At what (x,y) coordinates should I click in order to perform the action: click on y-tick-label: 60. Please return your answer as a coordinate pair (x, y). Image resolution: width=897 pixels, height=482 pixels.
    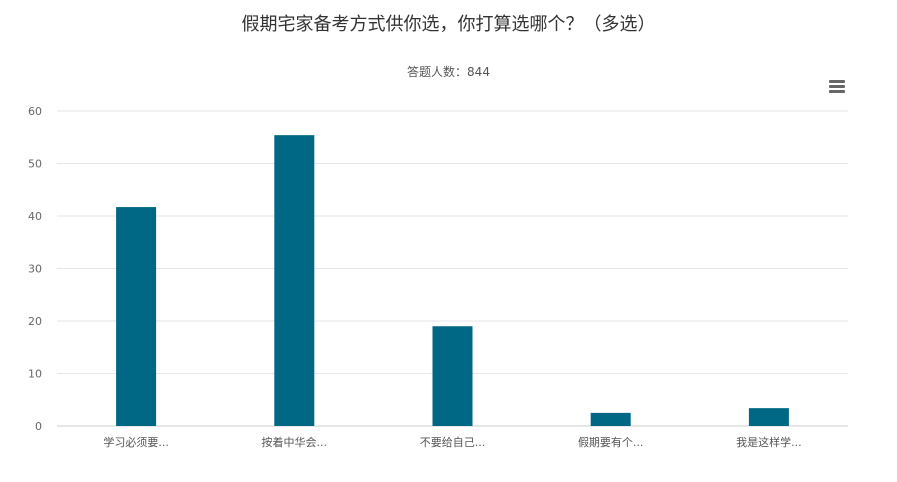
    Looking at the image, I should click on (35, 111).